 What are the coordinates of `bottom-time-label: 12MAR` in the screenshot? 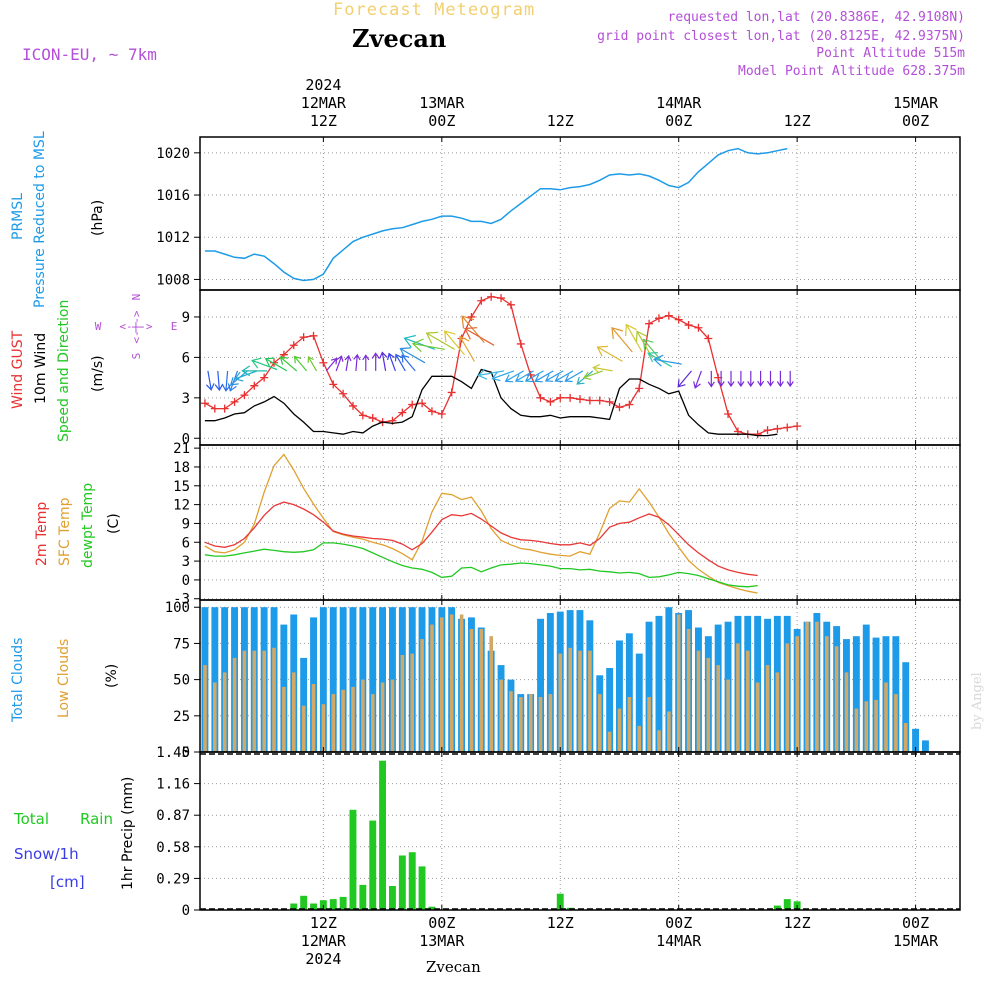 It's located at (324, 941).